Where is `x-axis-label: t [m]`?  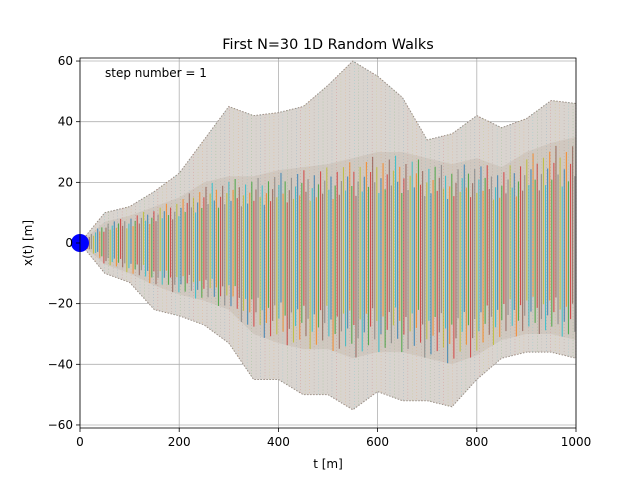 x-axis-label: t [m] is located at coordinates (328, 464).